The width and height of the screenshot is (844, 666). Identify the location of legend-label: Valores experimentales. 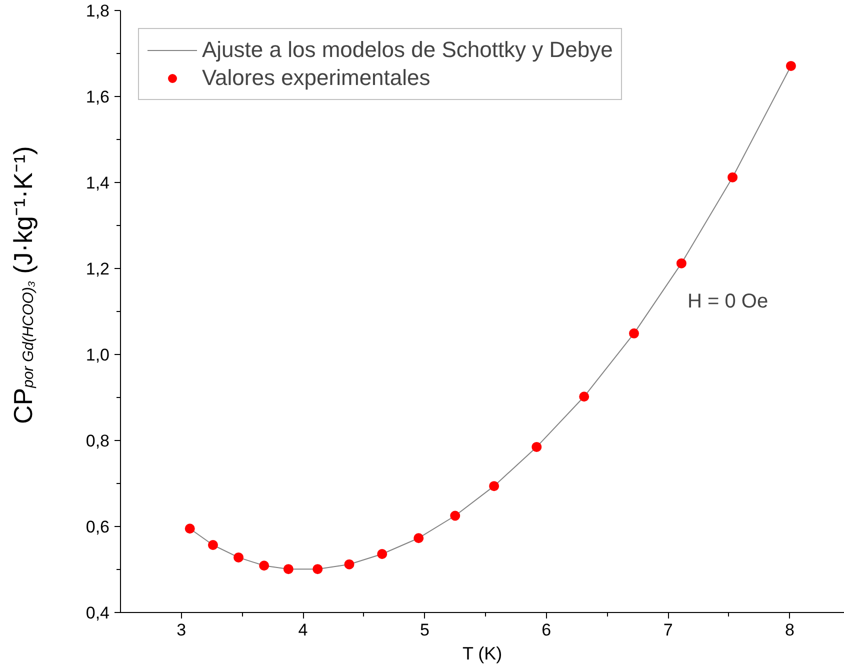
(316, 78).